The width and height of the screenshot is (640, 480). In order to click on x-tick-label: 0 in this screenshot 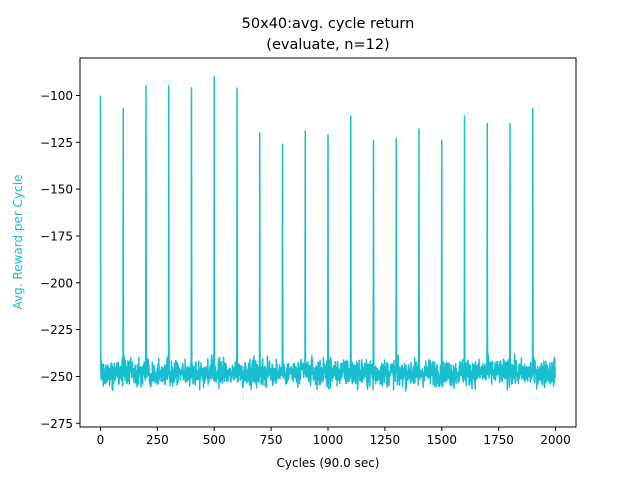, I will do `click(101, 440)`.